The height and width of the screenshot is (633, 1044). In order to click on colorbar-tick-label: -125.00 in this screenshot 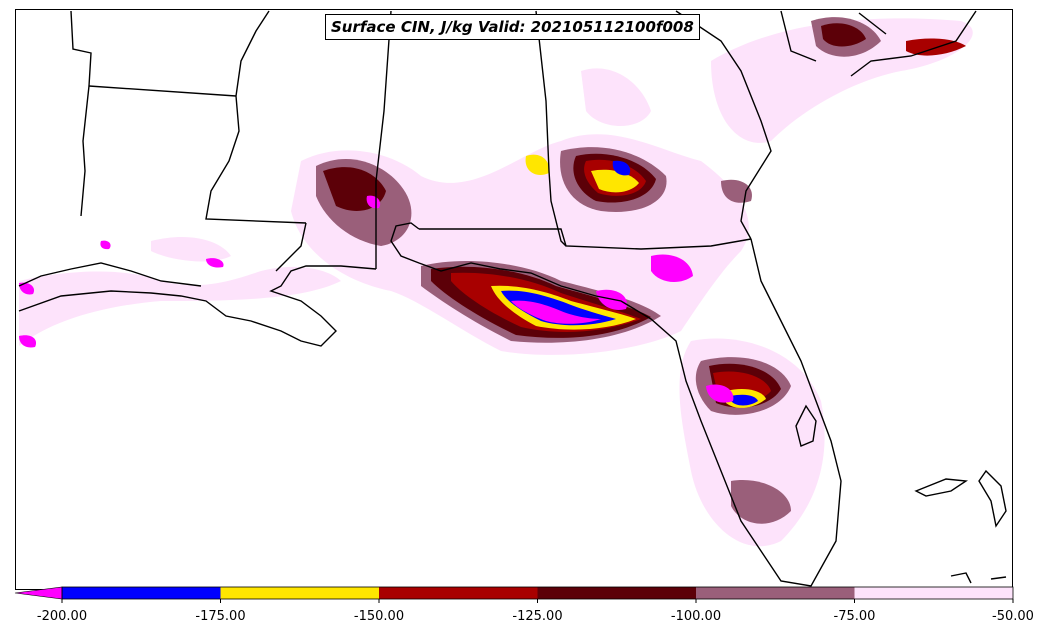, I will do `click(537, 616)`.